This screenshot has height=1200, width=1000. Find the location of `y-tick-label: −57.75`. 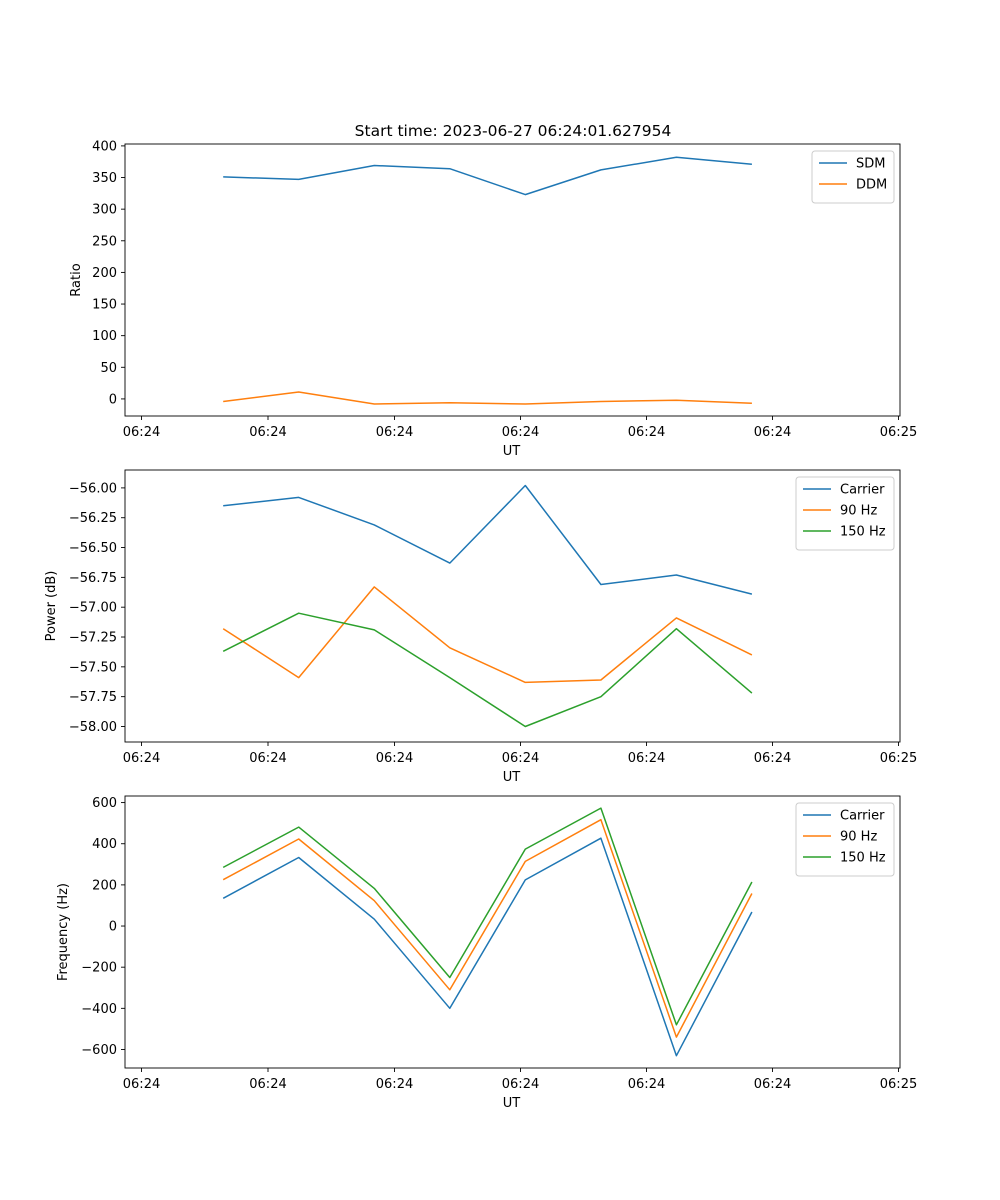

y-tick-label: −57.75 is located at coordinates (93, 697).